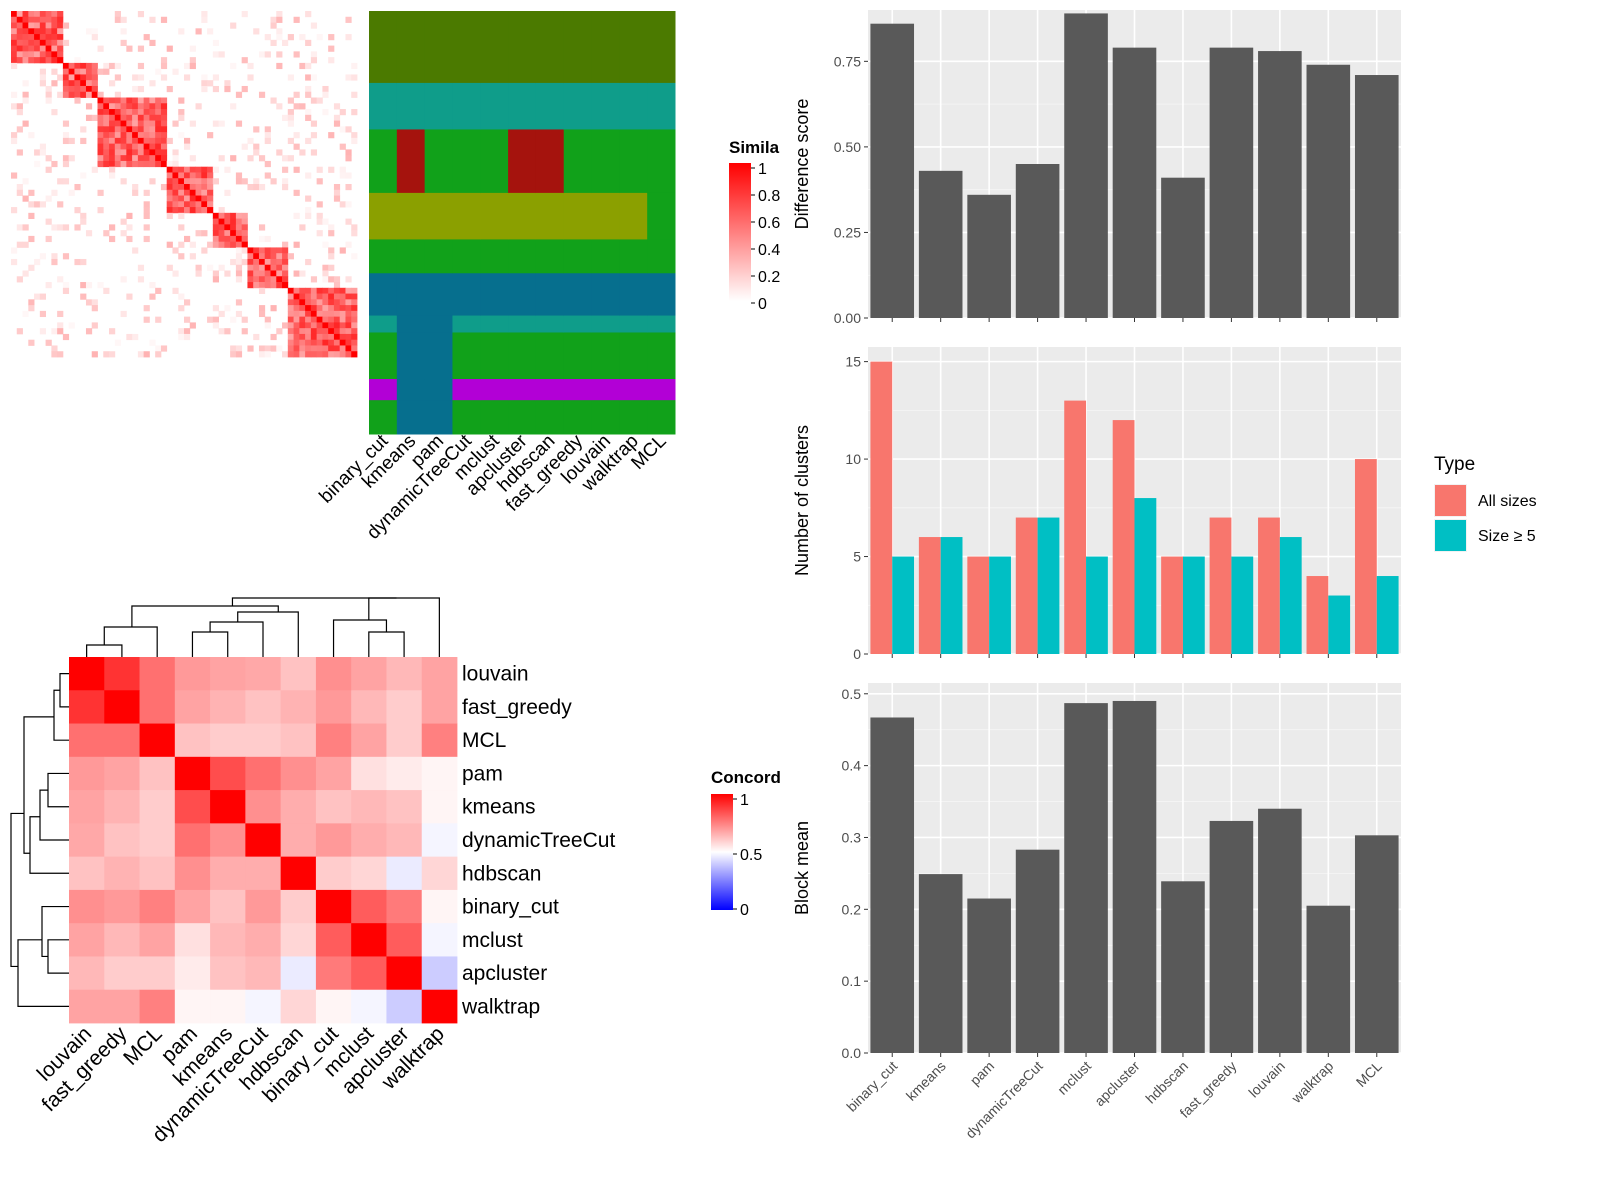  What do you see at coordinates (852, 837) in the screenshot?
I see `y-tick-label: 0.3` at bounding box center [852, 837].